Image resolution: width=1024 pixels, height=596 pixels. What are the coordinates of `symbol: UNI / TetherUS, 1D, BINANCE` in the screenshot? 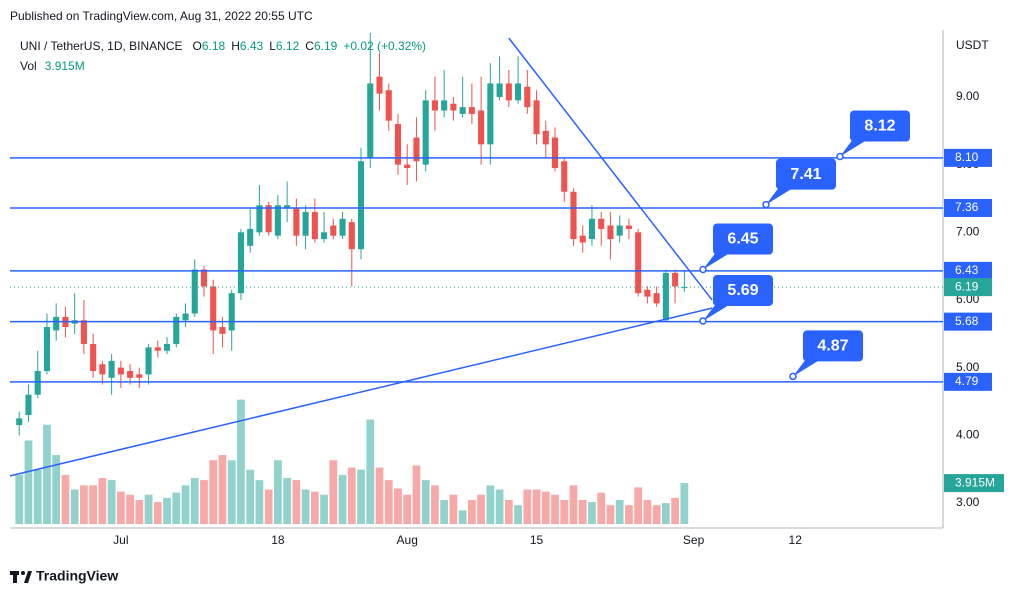 It's located at (101, 46).